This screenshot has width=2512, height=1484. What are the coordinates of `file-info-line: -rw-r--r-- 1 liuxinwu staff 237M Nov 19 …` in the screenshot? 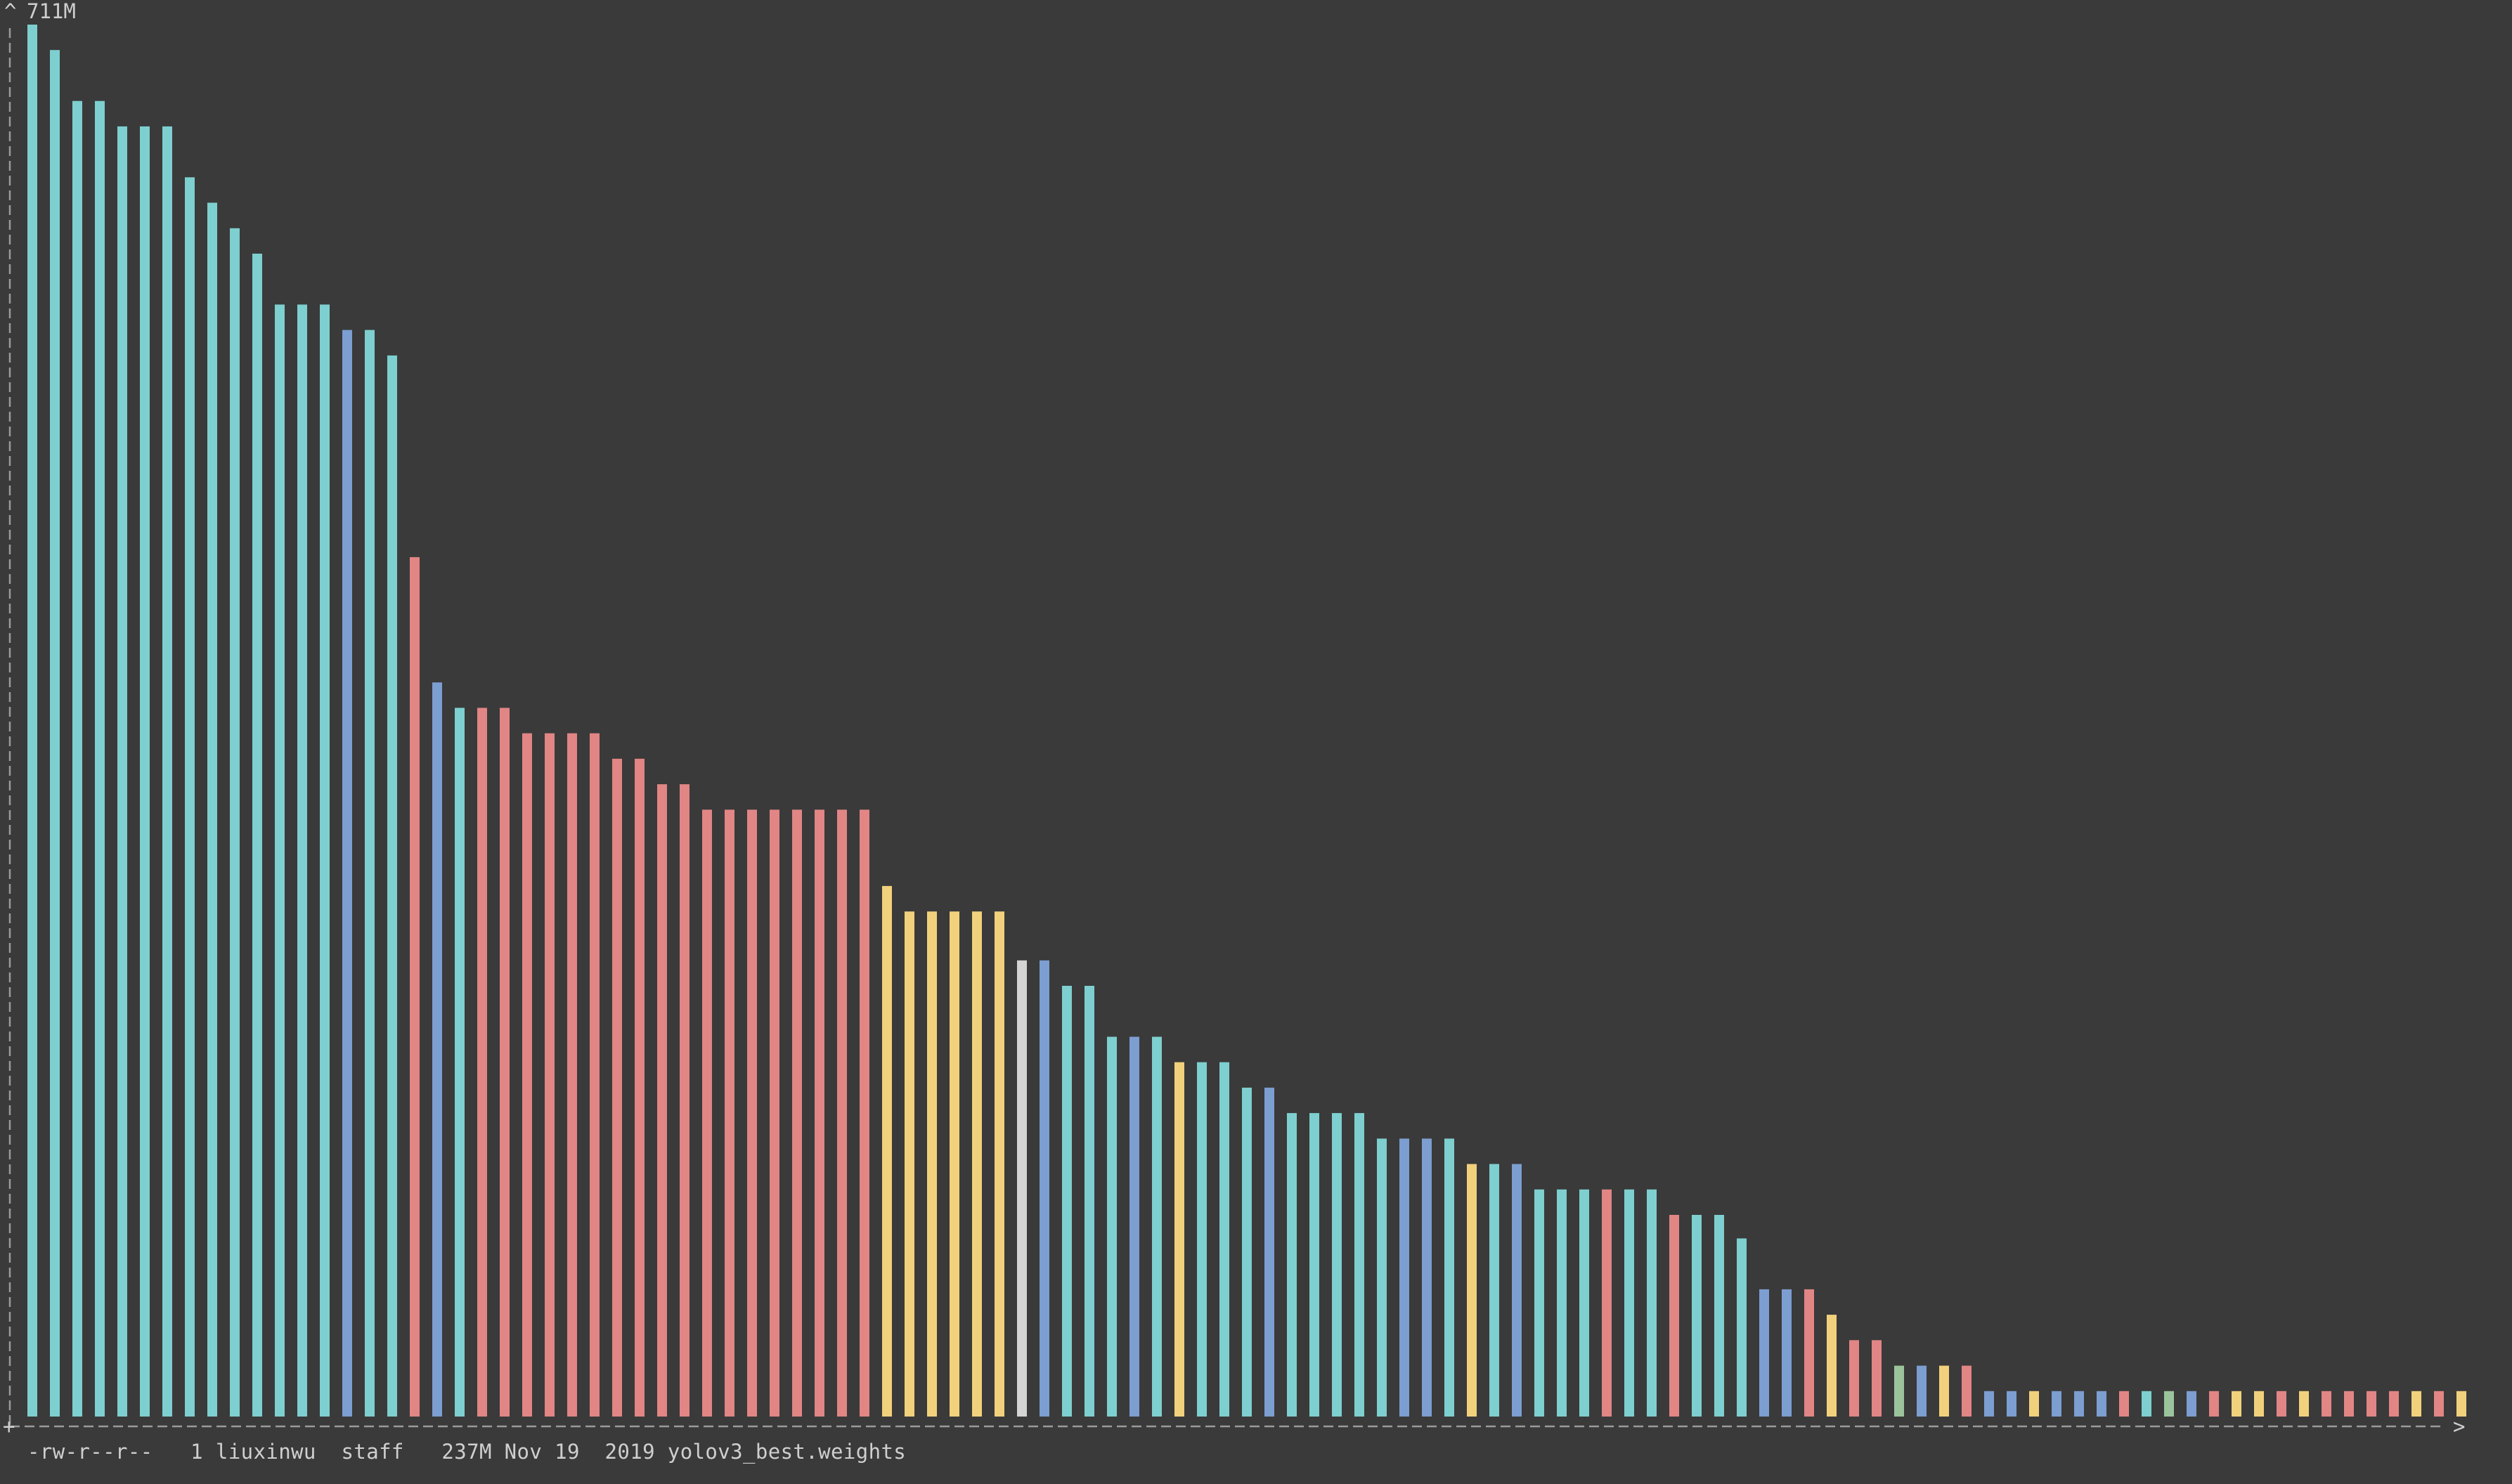 It's located at (467, 1452).